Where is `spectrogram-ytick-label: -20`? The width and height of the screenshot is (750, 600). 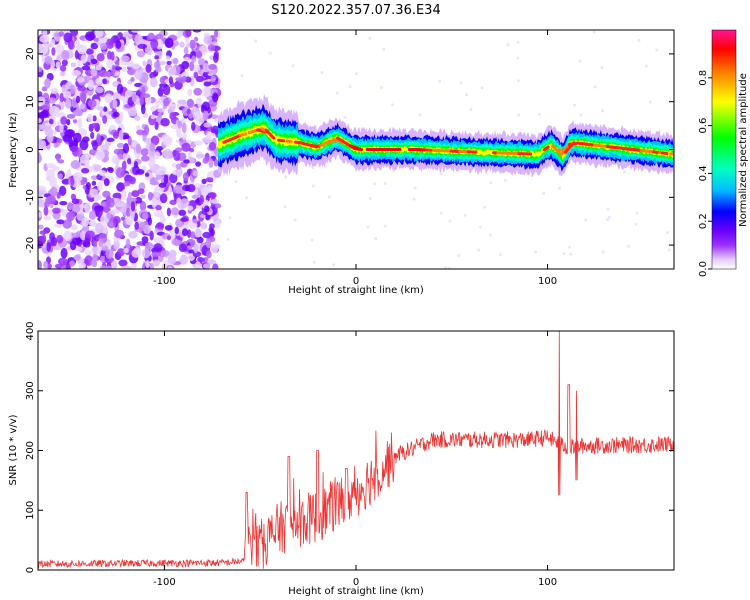 spectrogram-ytick-label: -20 is located at coordinates (30, 245).